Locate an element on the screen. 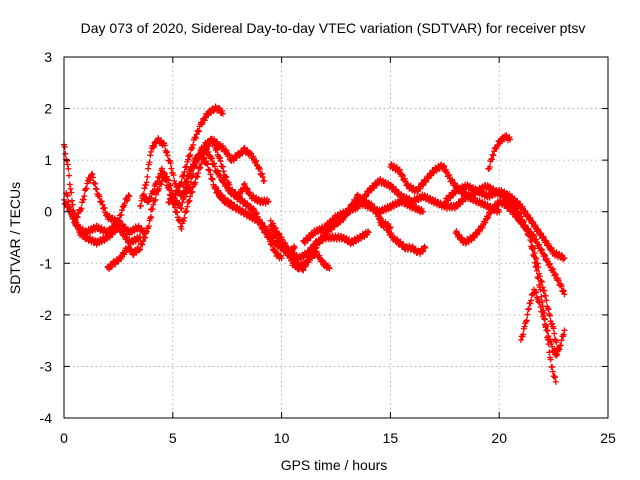 The image size is (640, 480). y-tick-label: -3 is located at coordinates (46, 366).